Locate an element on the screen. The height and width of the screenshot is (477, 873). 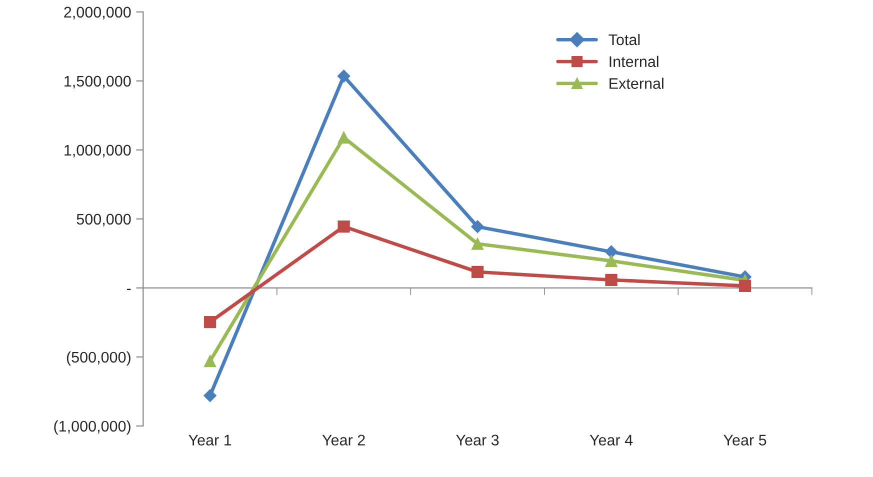
legend-label: External is located at coordinates (637, 83).